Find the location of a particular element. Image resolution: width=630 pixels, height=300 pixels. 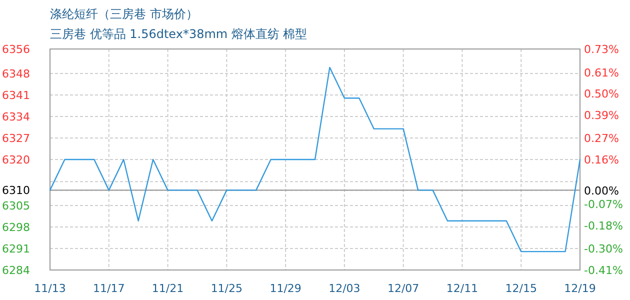

y2-tick-label: 0.39% is located at coordinates (601, 115).